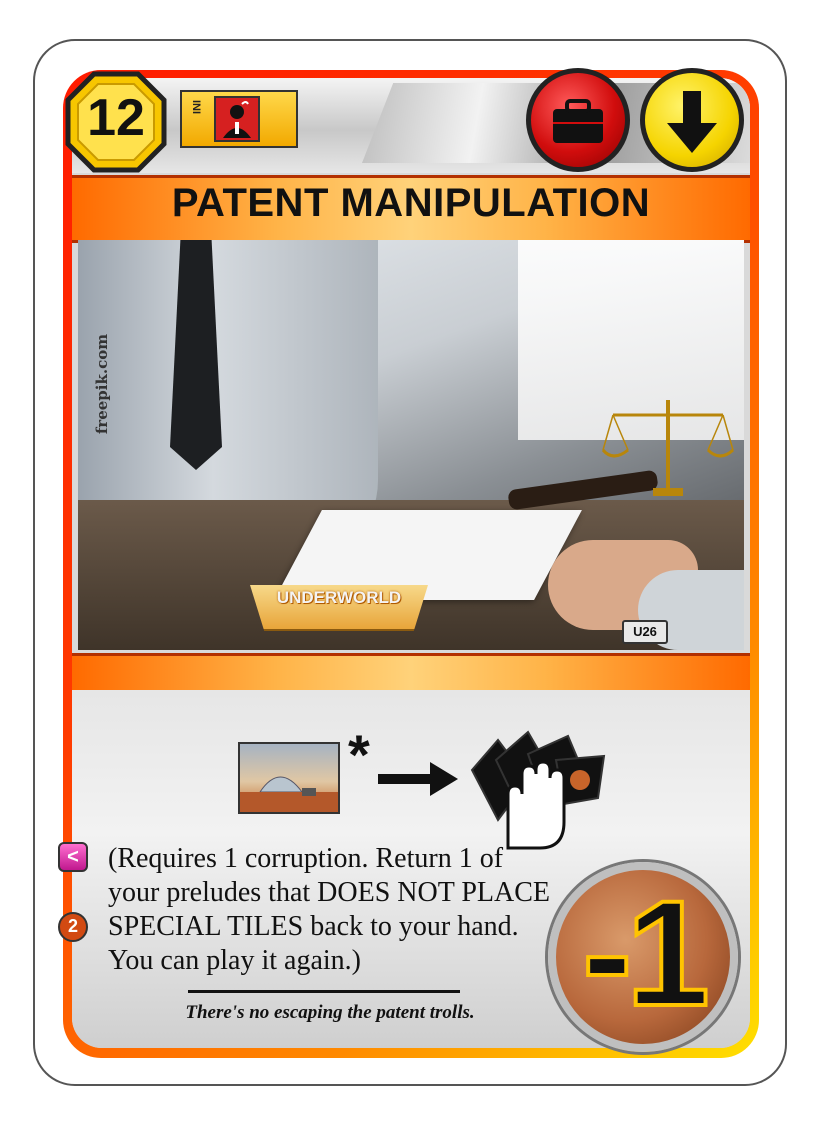  Describe the element at coordinates (116, 118) in the screenshot. I see `cost-value: 12` at that location.